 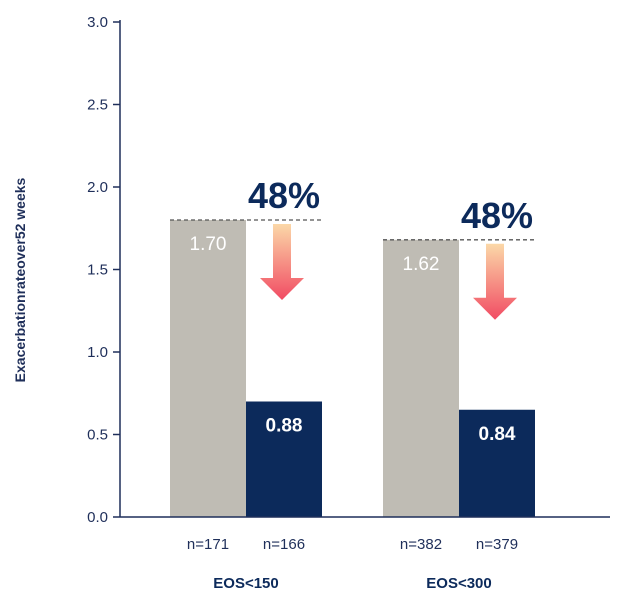 I want to click on bar-value-label: 1.70, so click(x=208, y=244).